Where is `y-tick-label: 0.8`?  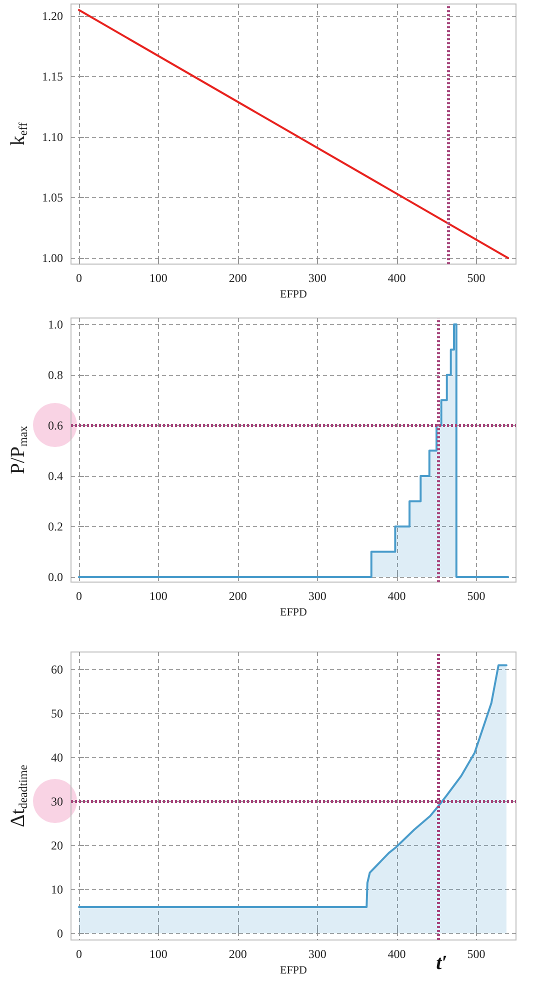
y-tick-label: 0.8 is located at coordinates (55, 375).